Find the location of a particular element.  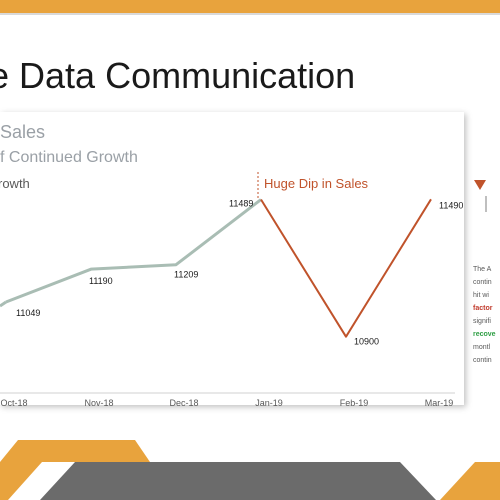

side-note-line: signifi is located at coordinates (482, 321).